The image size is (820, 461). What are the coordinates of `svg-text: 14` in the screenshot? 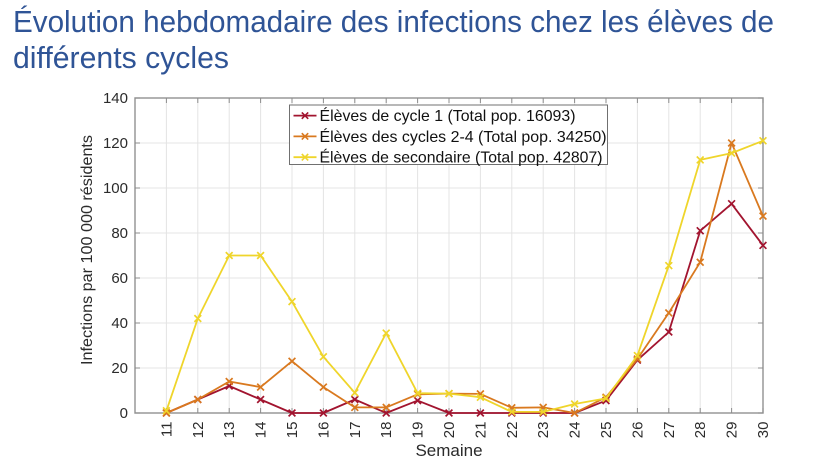 It's located at (261, 430).